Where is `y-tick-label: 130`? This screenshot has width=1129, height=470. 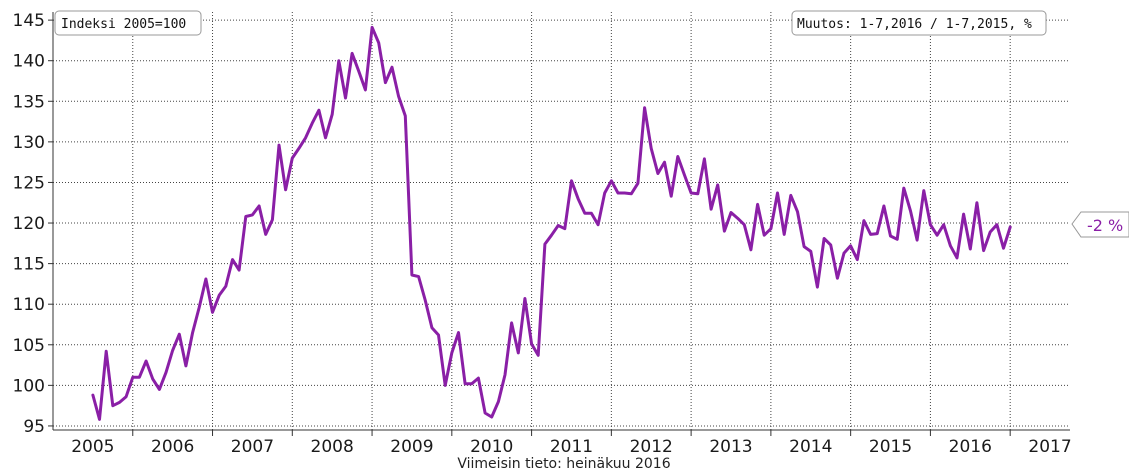 y-tick-label: 130 is located at coordinates (29, 143).